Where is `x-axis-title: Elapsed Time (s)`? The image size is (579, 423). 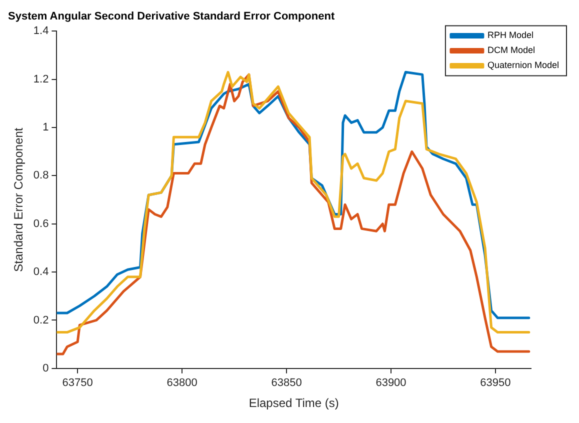 x-axis-title: Elapsed Time (s) is located at coordinates (293, 403).